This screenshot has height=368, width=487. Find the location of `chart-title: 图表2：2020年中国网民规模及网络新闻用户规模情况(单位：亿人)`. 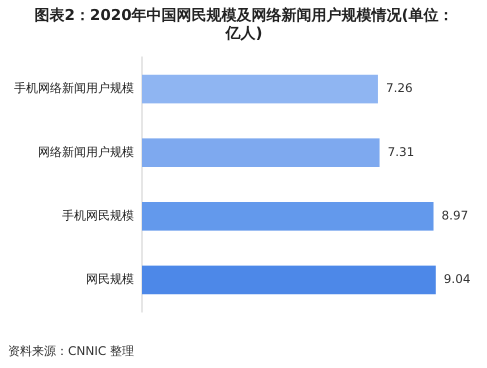

chart-title: 图表2：2020年中国网民规模及网络新闻用户规模情况(单位：亿人) is located at coordinates (244, 24).